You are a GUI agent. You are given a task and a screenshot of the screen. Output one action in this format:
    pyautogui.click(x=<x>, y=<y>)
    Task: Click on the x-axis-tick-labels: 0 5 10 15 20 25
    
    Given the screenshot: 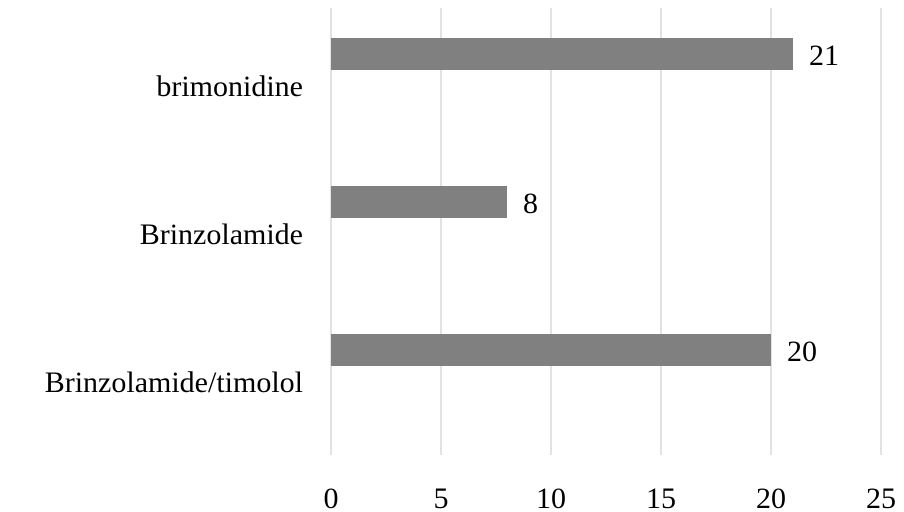 What is the action you would take?
    pyautogui.click(x=610, y=497)
    